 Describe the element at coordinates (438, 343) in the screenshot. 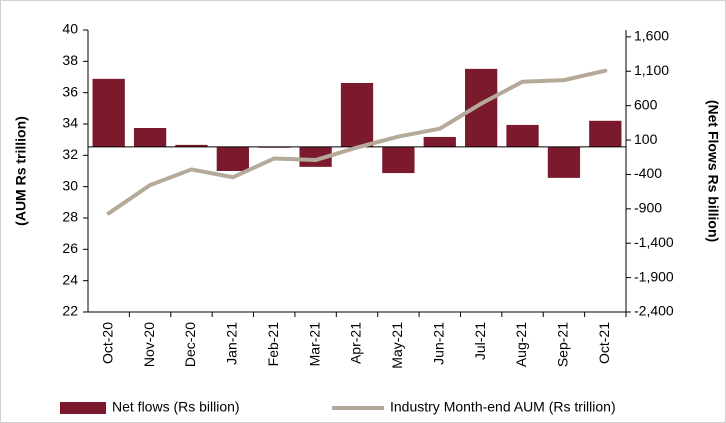

I see `x-tick-label: Jun-21` at that location.